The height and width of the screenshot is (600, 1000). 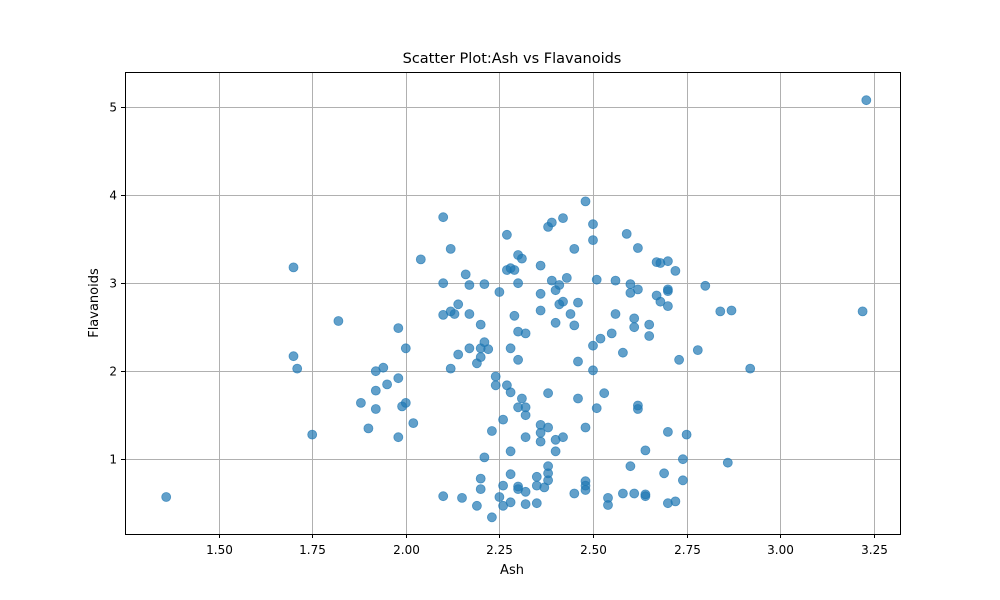 What do you see at coordinates (499, 550) in the screenshot?
I see `x-tick-label: 2.25` at bounding box center [499, 550].